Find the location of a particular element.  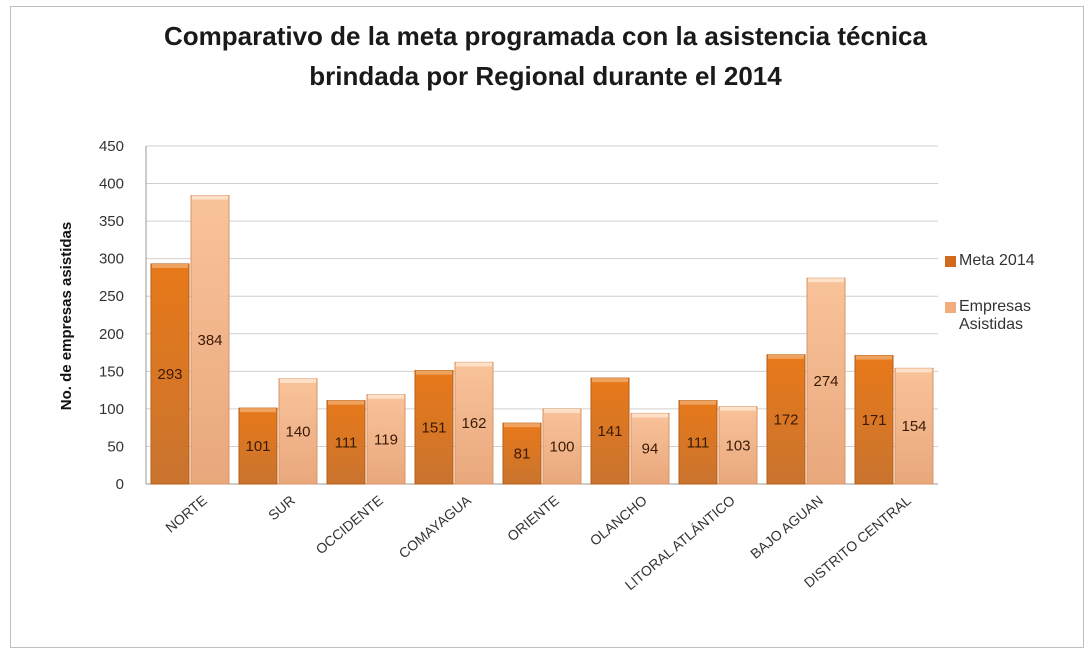

data-label: 94 is located at coordinates (650, 449).